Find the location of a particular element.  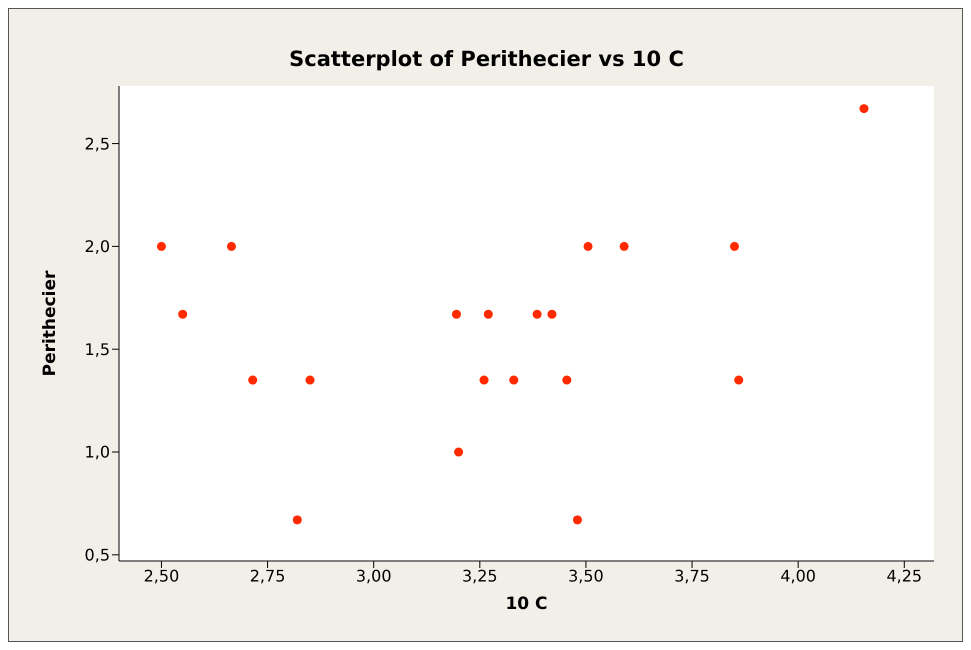

y-tick-label: 1,5 is located at coordinates (97, 349).